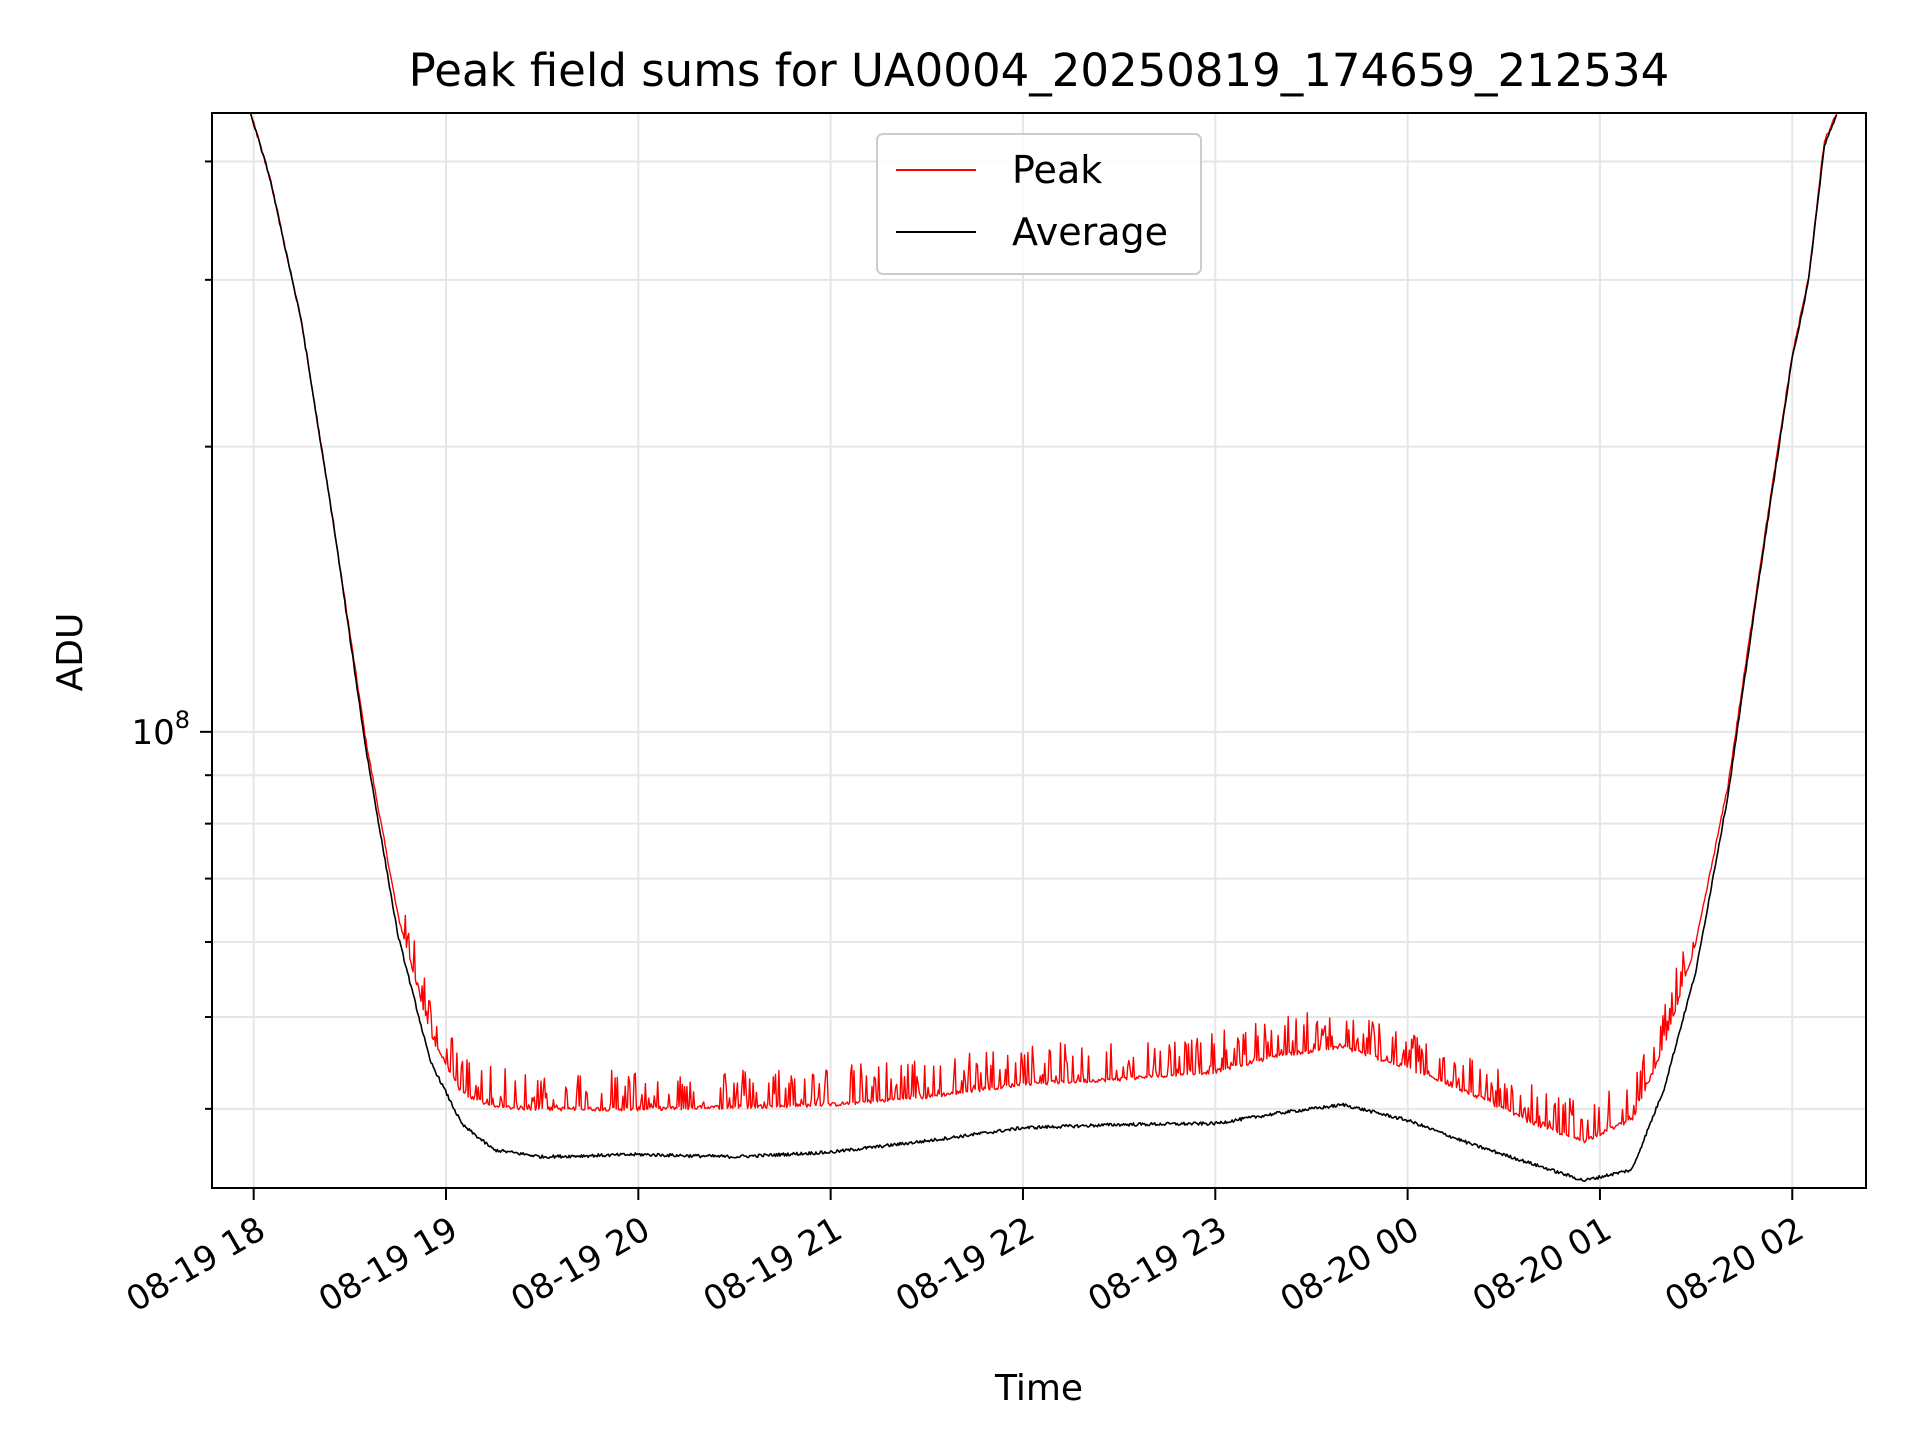  I want to click on legend-label-average: Average, so click(1090, 232).